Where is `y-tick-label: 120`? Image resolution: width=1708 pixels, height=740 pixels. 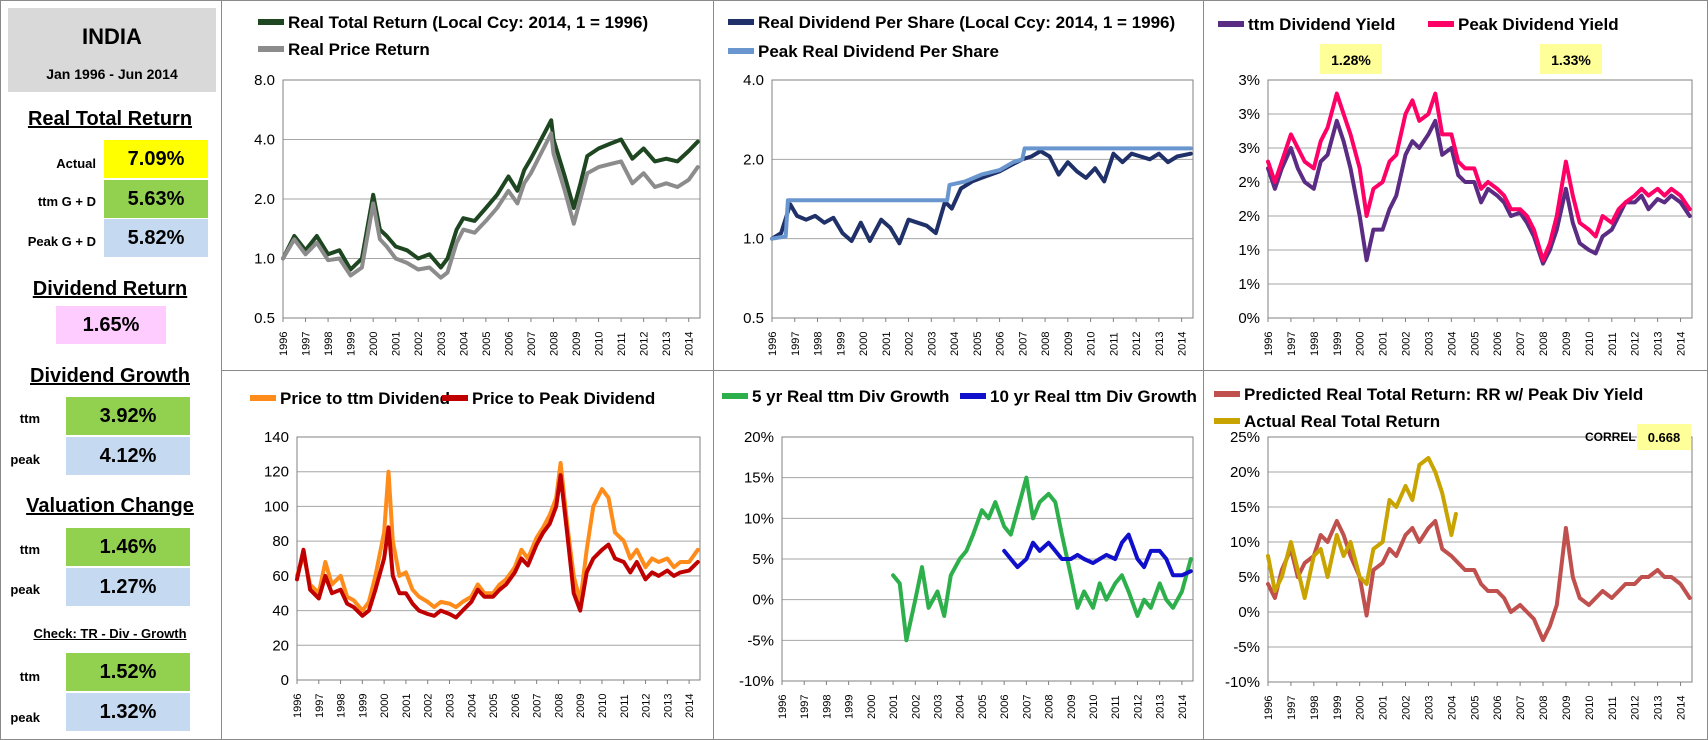
y-tick-label: 120 is located at coordinates (276, 472).